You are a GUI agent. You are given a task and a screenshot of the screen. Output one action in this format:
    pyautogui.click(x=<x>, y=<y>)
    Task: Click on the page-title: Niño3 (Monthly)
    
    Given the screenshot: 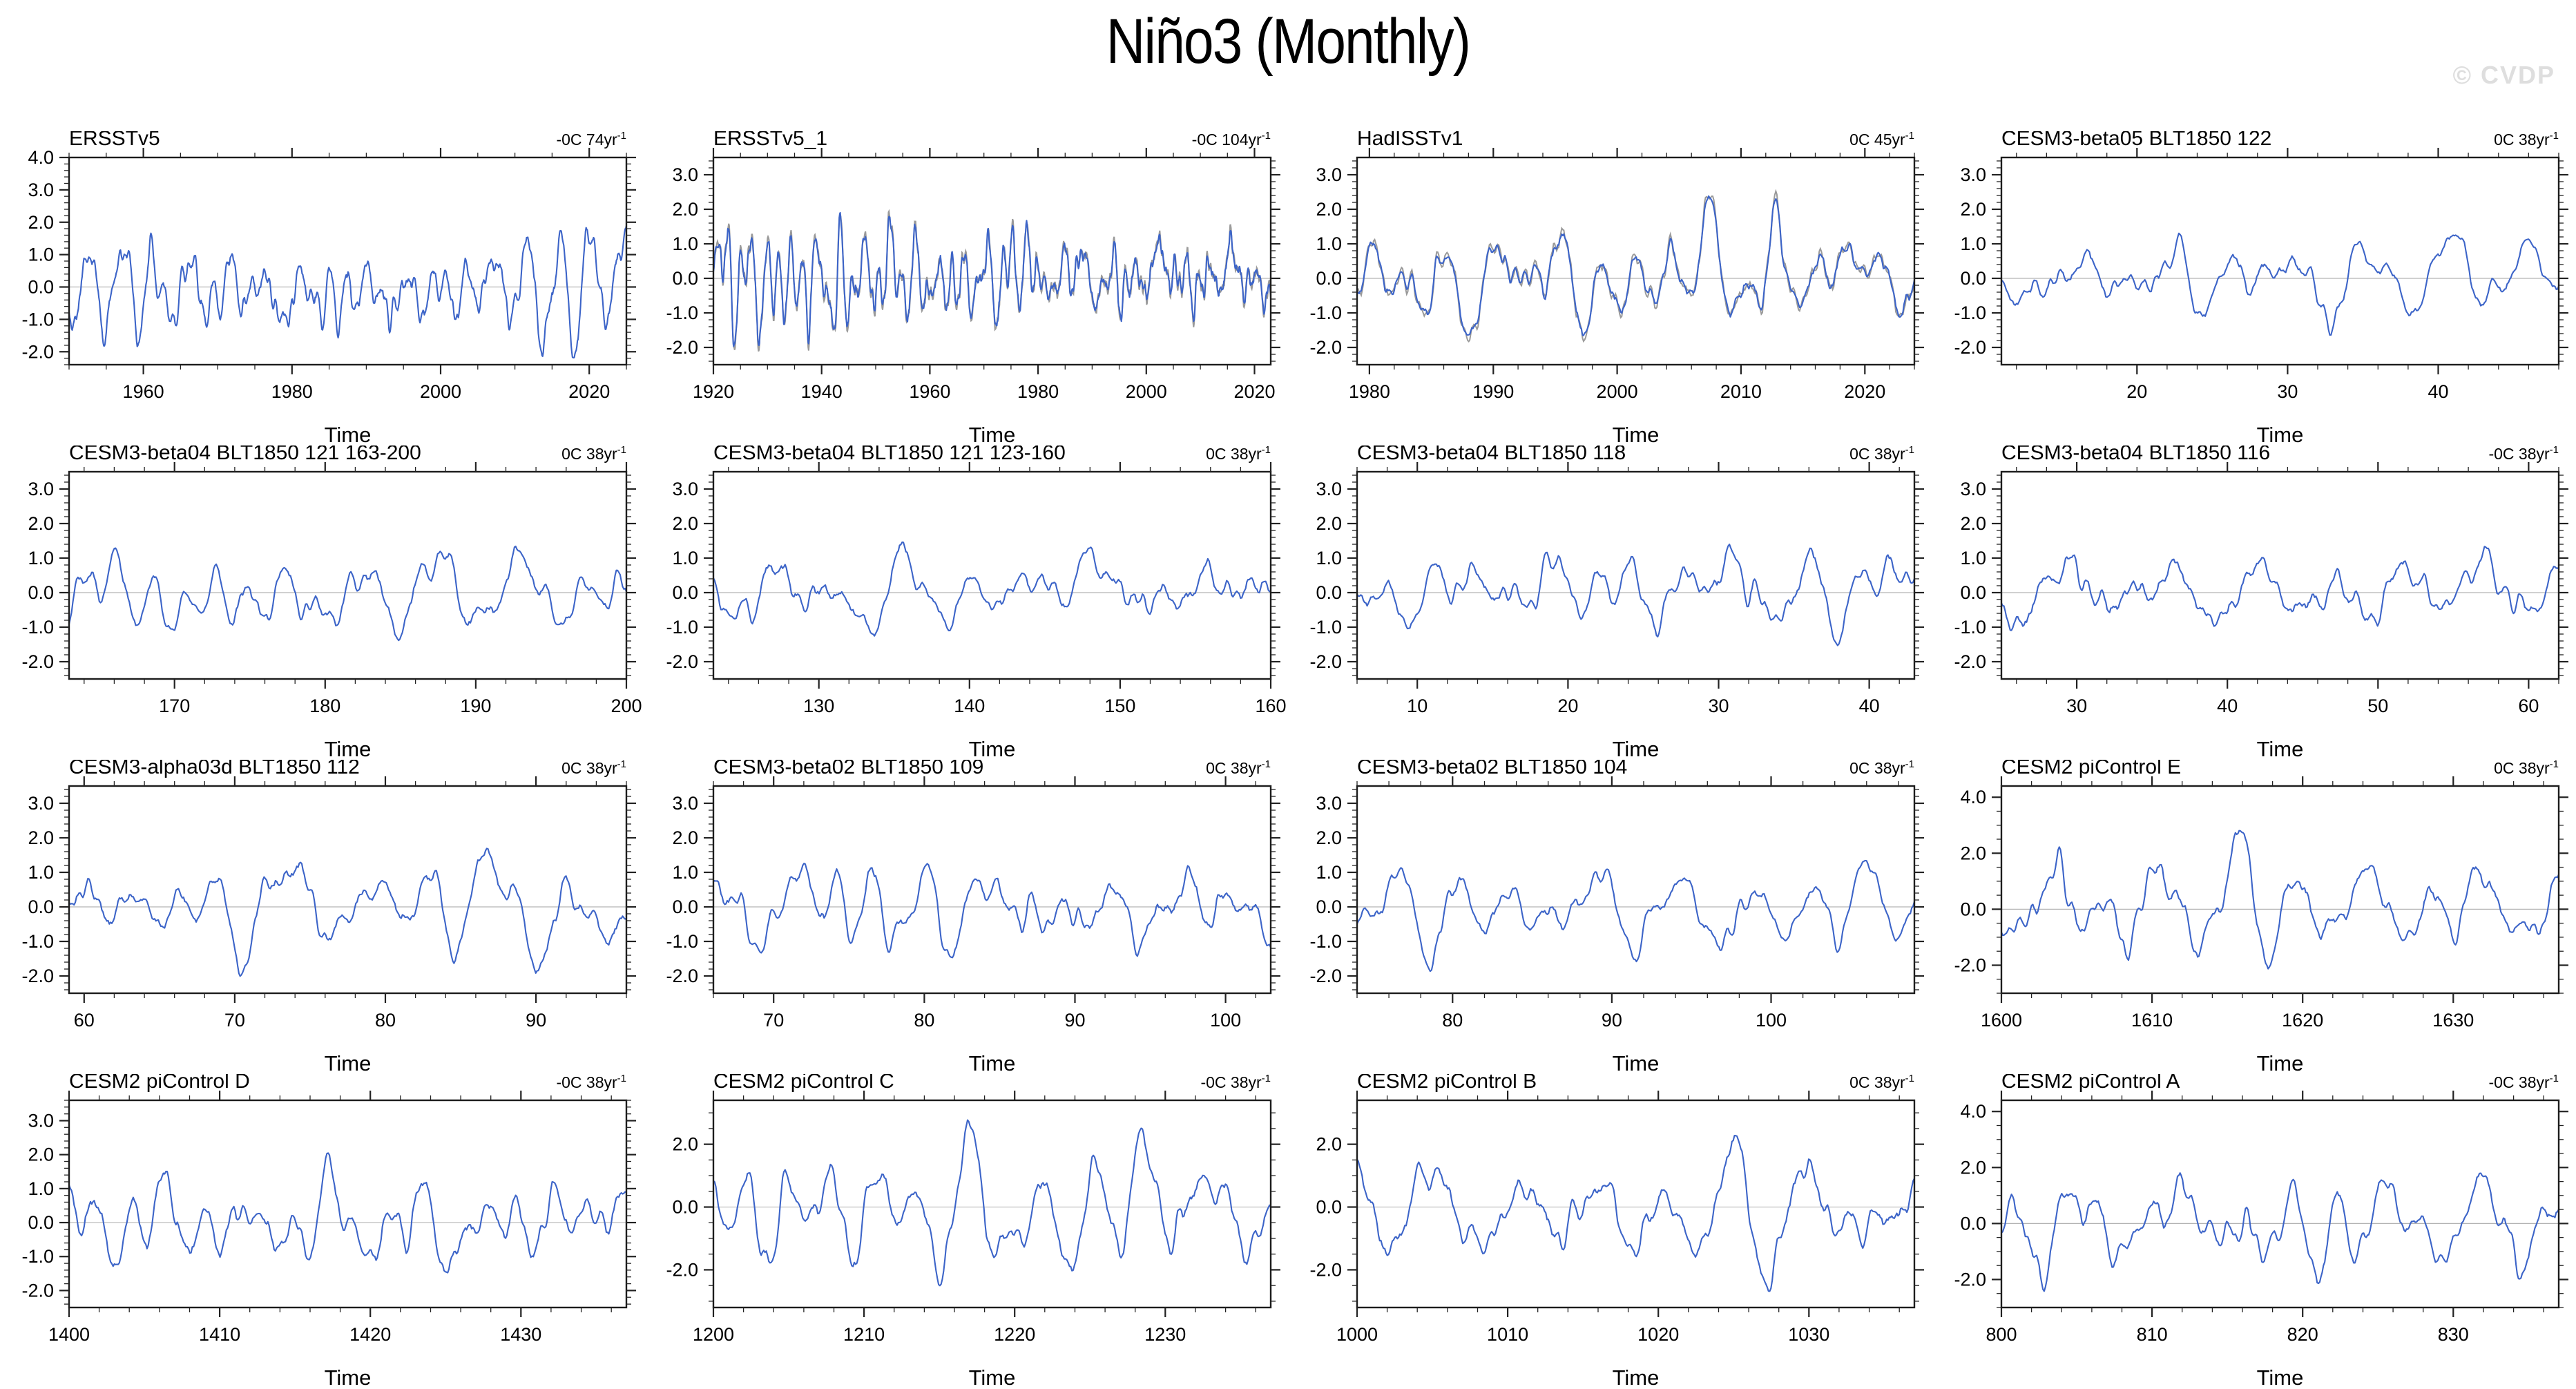 What is the action you would take?
    pyautogui.click(x=1288, y=42)
    